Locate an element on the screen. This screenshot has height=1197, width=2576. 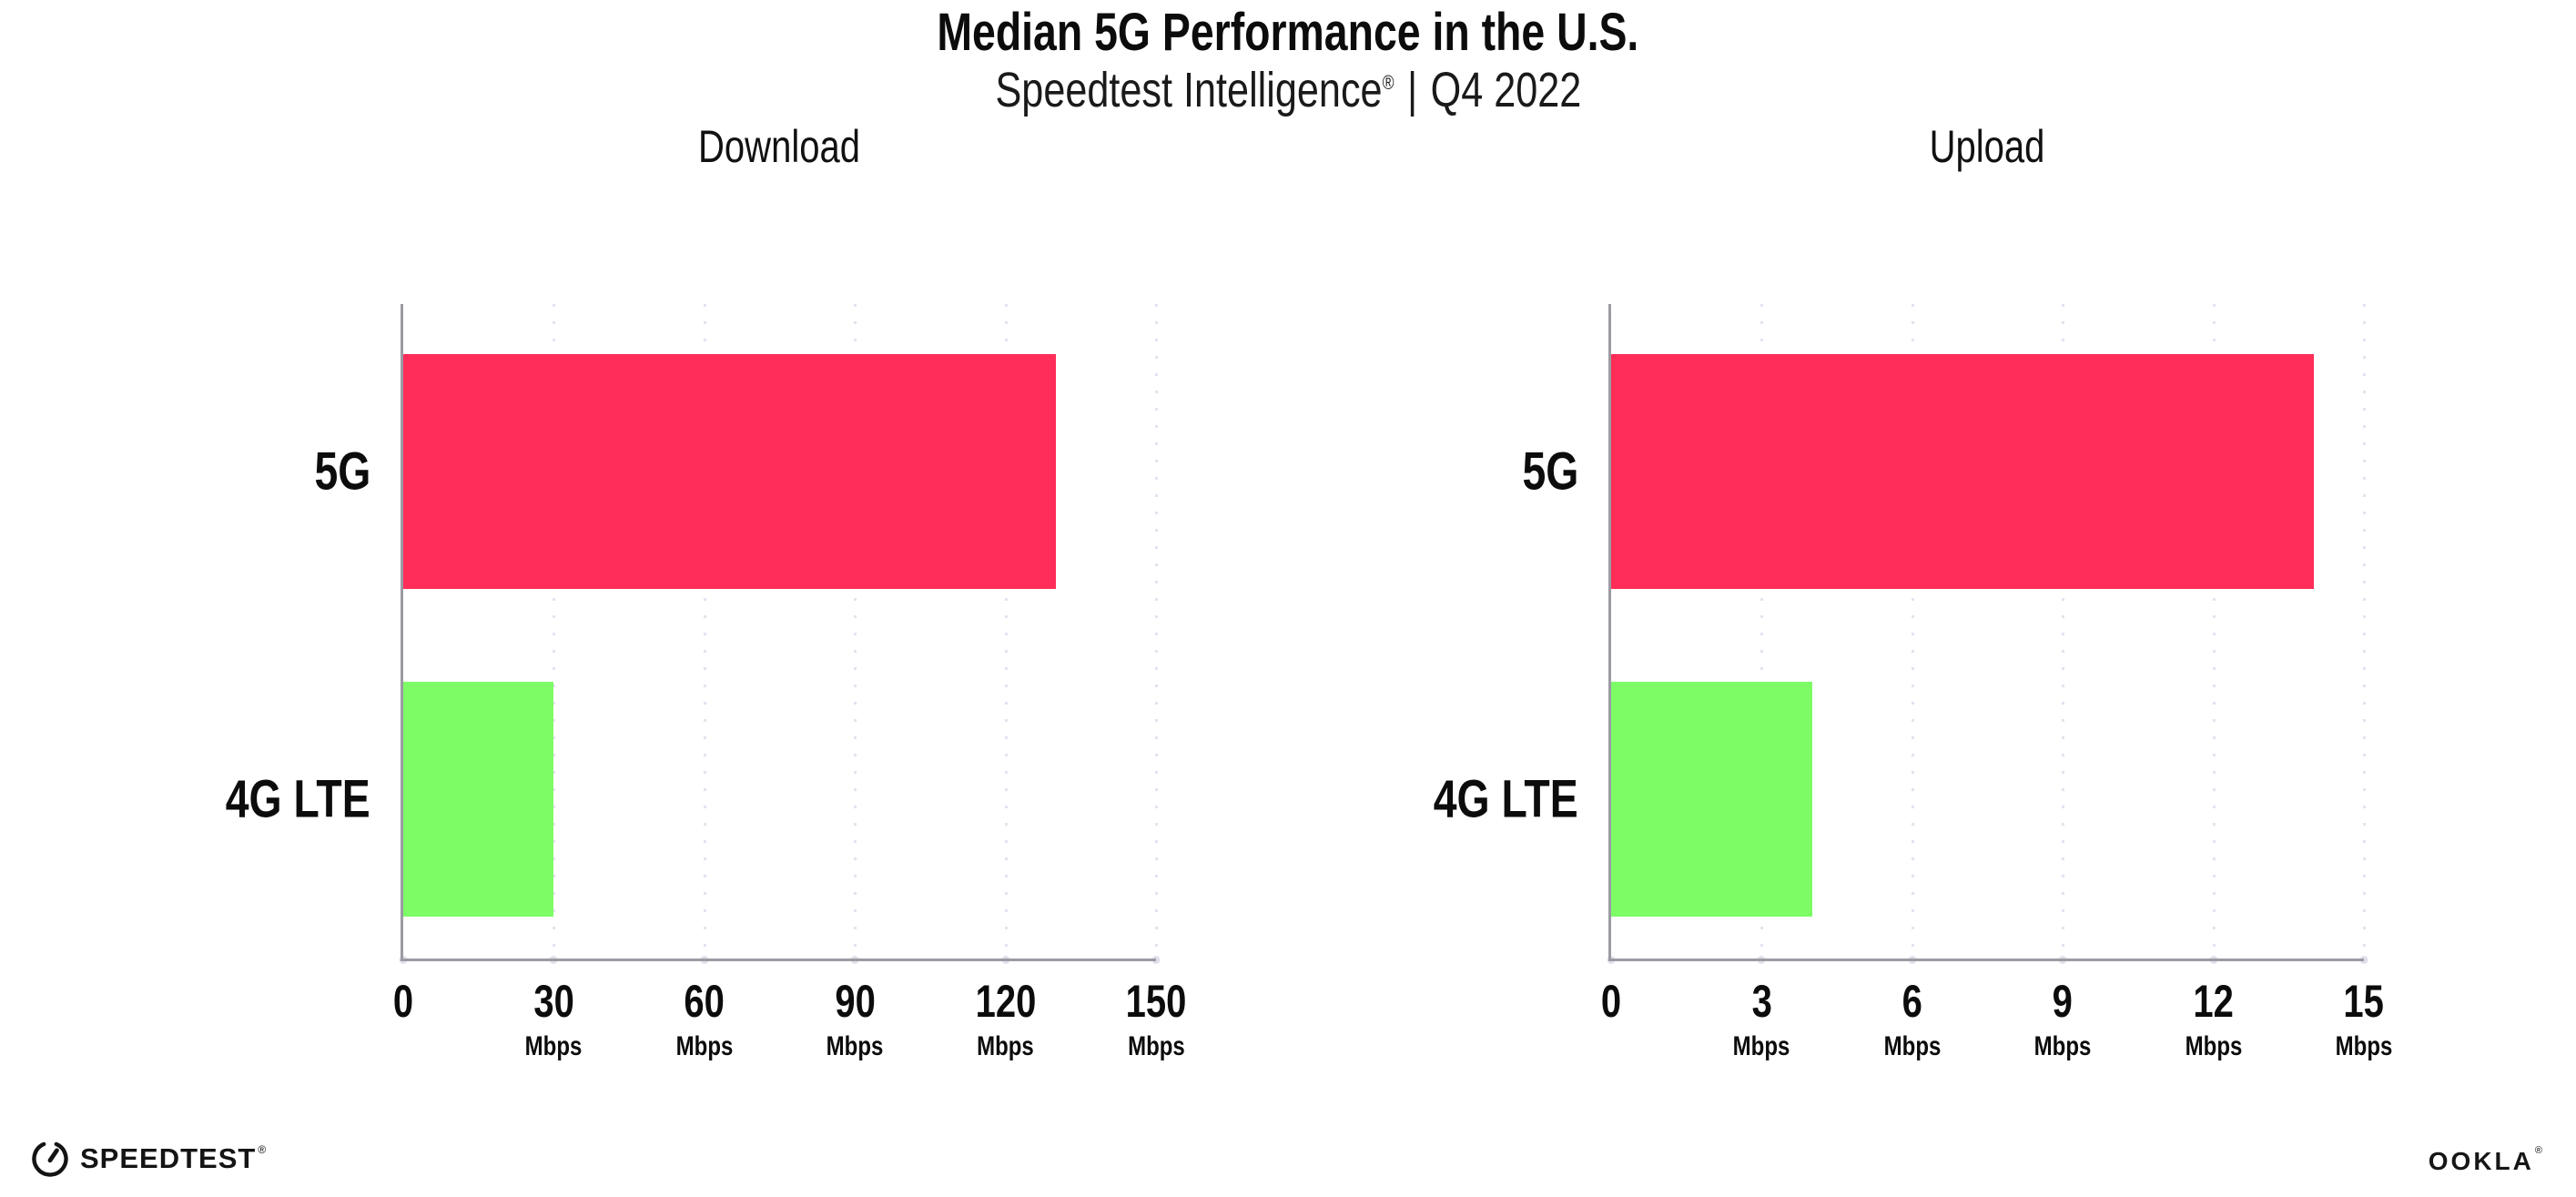
page-title-text: Median 5G Performance in the U.S. is located at coordinates (1288, 32).